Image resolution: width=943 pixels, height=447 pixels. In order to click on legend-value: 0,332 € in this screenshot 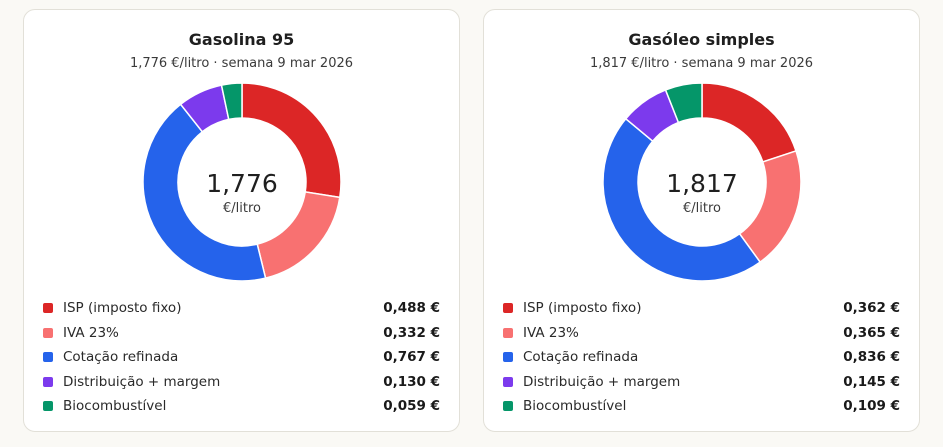, I will do `click(411, 332)`.